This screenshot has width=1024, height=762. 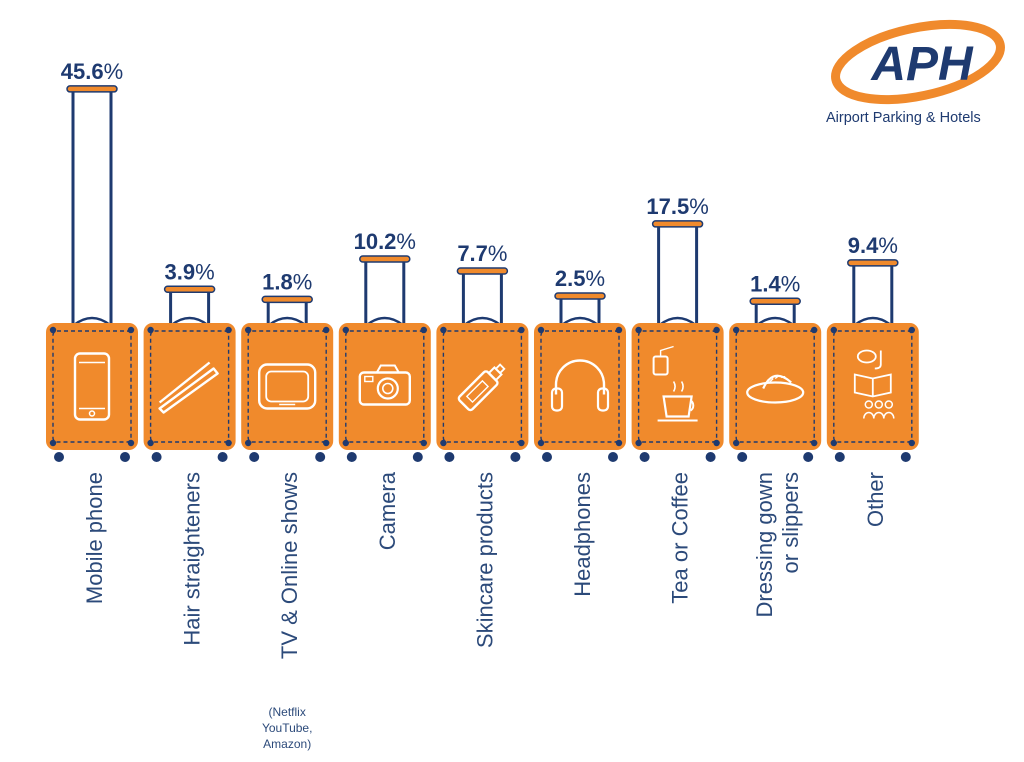 I want to click on category-label: Hair straighteners, so click(x=192, y=559).